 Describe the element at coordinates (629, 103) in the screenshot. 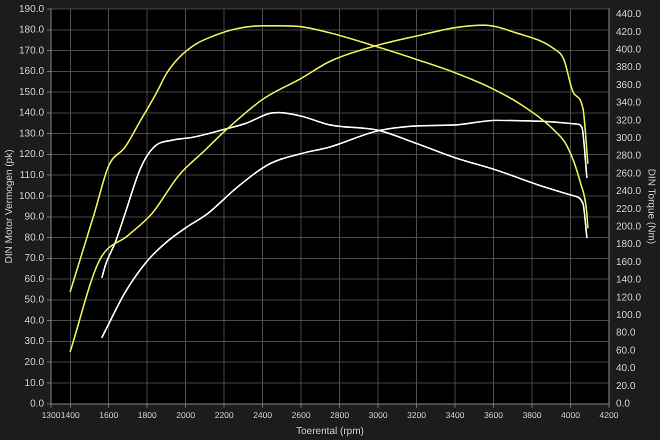

I see `y2-tick-label: 340.0` at that location.